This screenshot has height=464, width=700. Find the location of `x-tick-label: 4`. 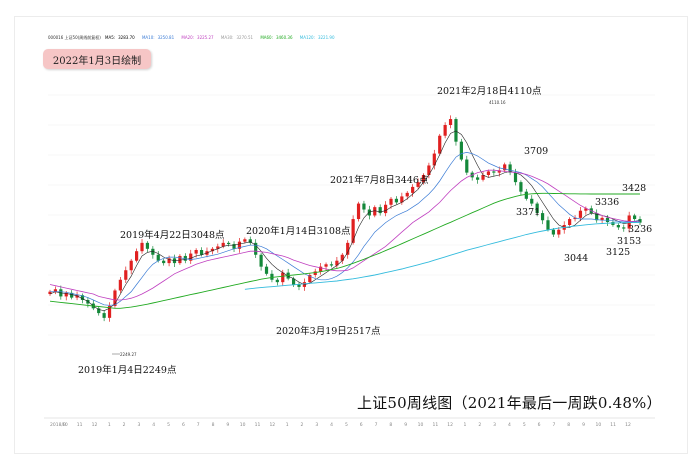

x-tick-label: 4 is located at coordinates (153, 425).